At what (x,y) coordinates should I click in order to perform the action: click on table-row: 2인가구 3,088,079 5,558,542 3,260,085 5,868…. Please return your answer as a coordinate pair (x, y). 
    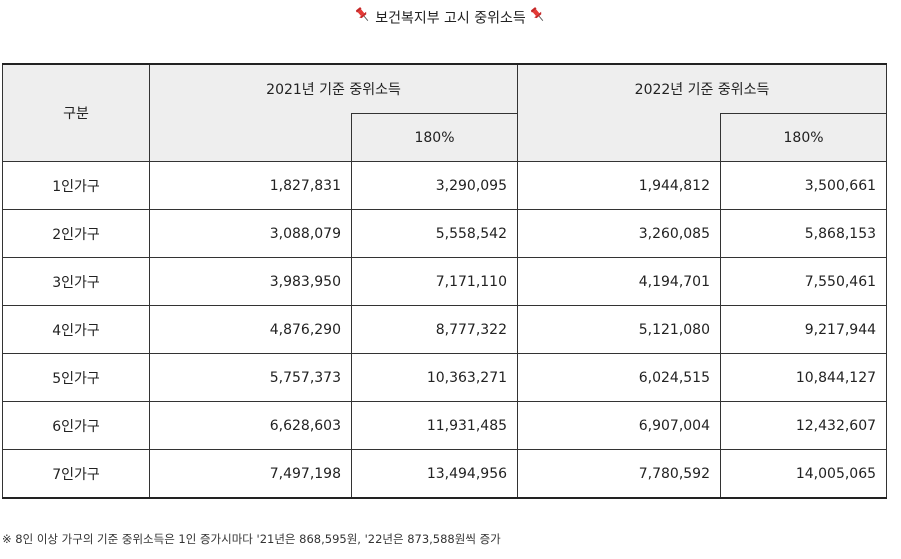
    Looking at the image, I should click on (445, 233).